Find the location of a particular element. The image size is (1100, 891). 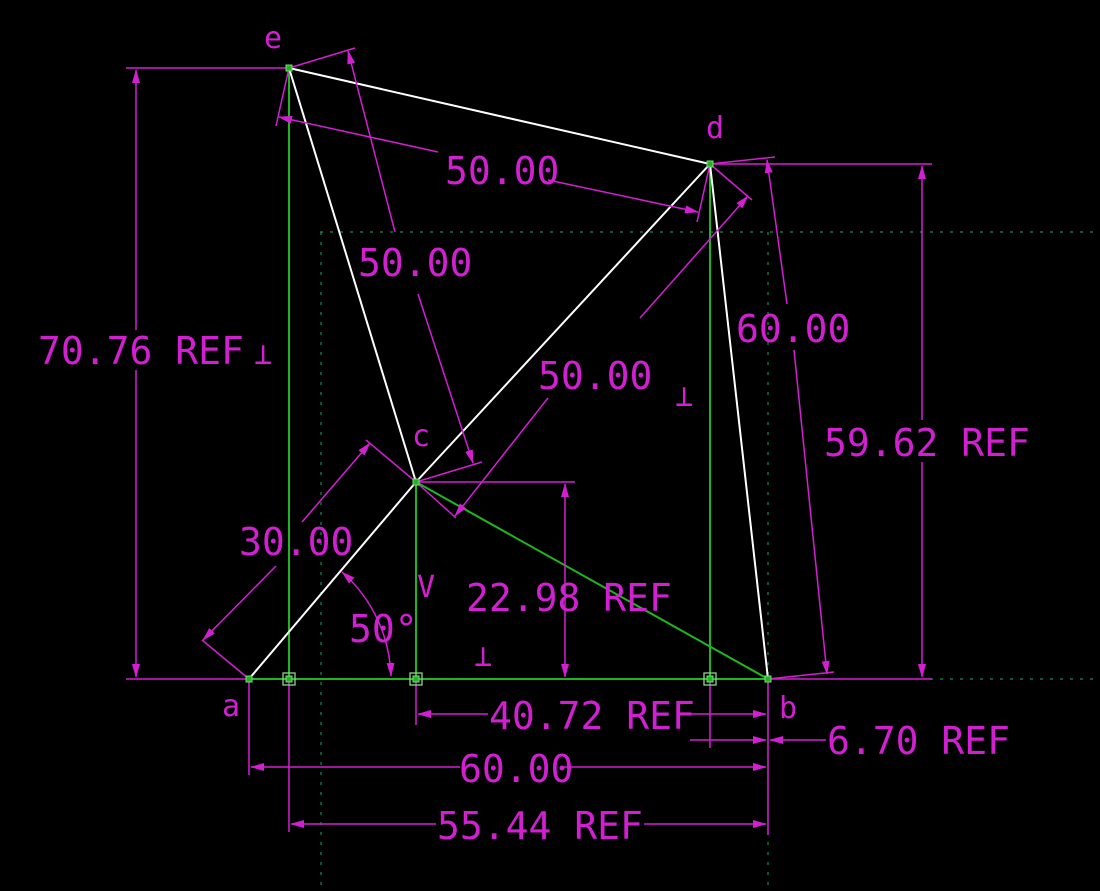

node-d is located at coordinates (710, 164).